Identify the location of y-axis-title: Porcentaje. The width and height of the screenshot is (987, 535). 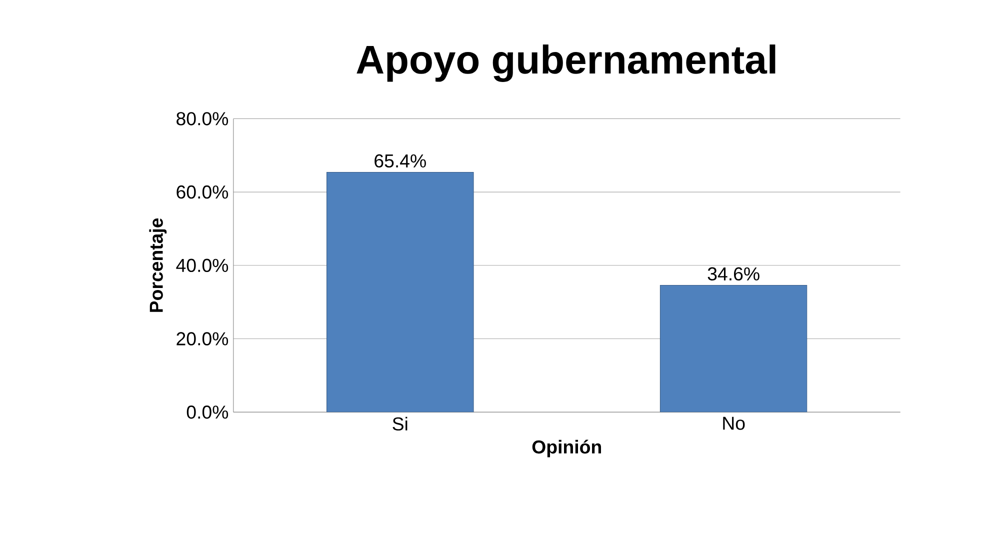
(158, 265).